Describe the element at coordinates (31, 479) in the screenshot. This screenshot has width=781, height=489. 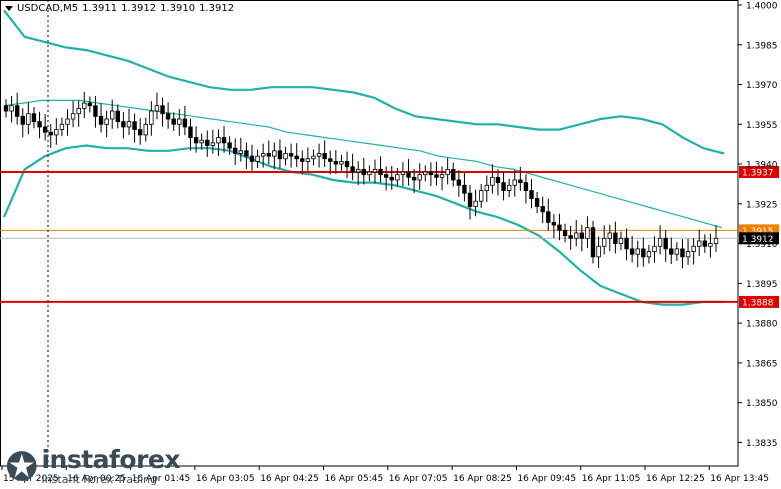
I see `x-tick-label: 15 Apr 2025` at that location.